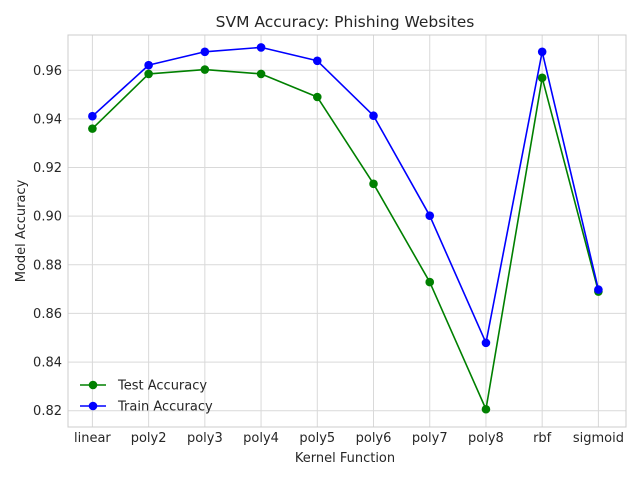 This screenshot has width=640, height=480. I want to click on x-tick-label: poly4, so click(261, 438).